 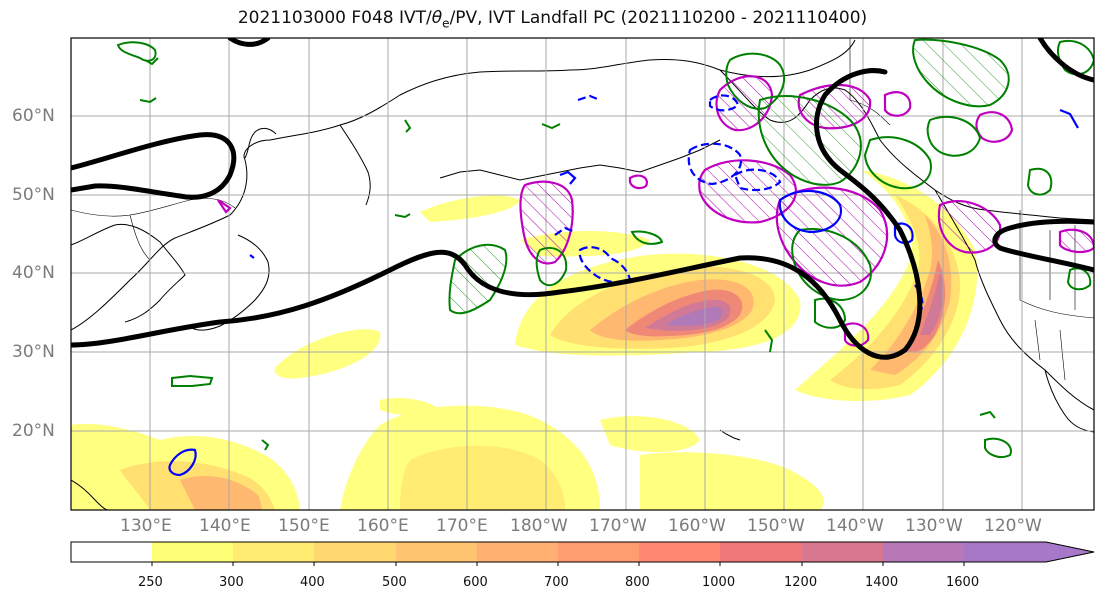 What do you see at coordinates (618, 526) in the screenshot?
I see `lon-label-170w: 170°W` at bounding box center [618, 526].